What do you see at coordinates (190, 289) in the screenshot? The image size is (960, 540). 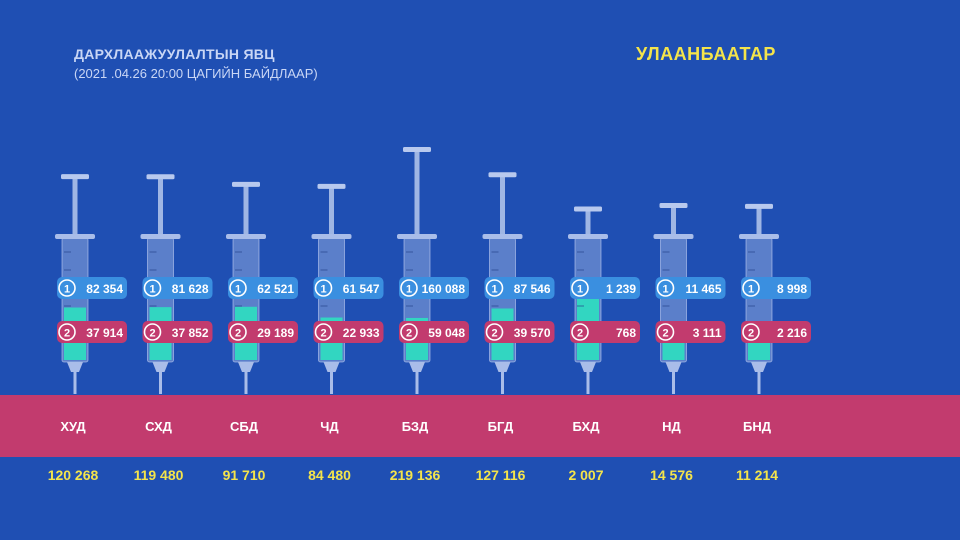 I see `dose1-value-label: 81 628` at bounding box center [190, 289].